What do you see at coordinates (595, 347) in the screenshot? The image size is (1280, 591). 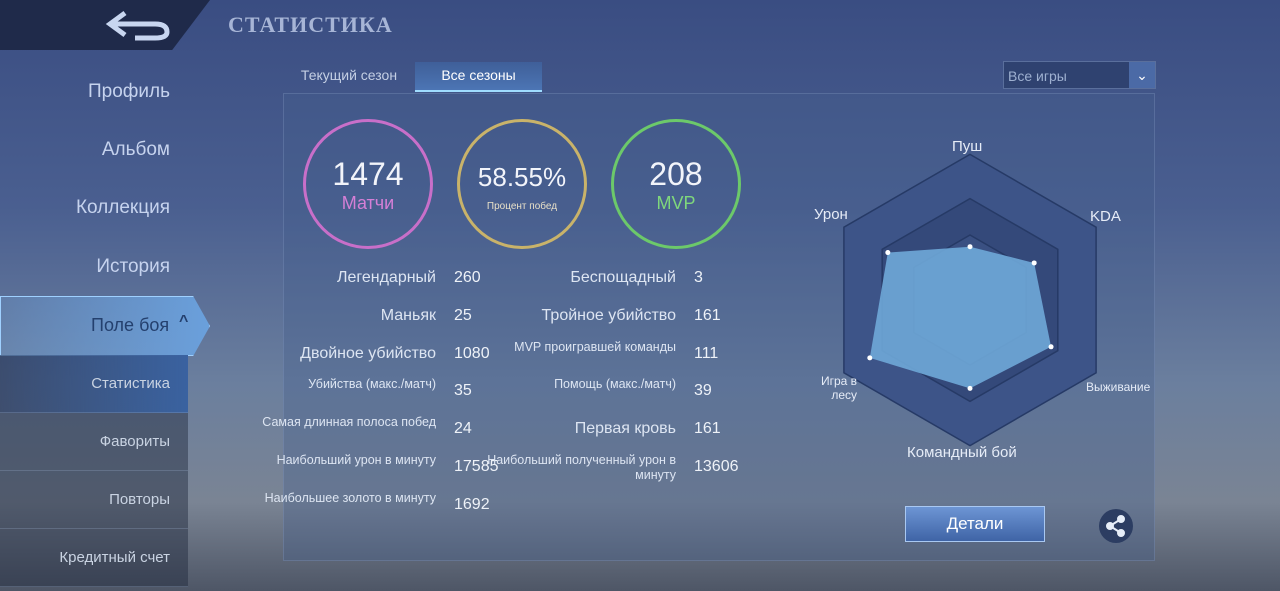 I see `stat-label: MVP проигравшей команды` at bounding box center [595, 347].